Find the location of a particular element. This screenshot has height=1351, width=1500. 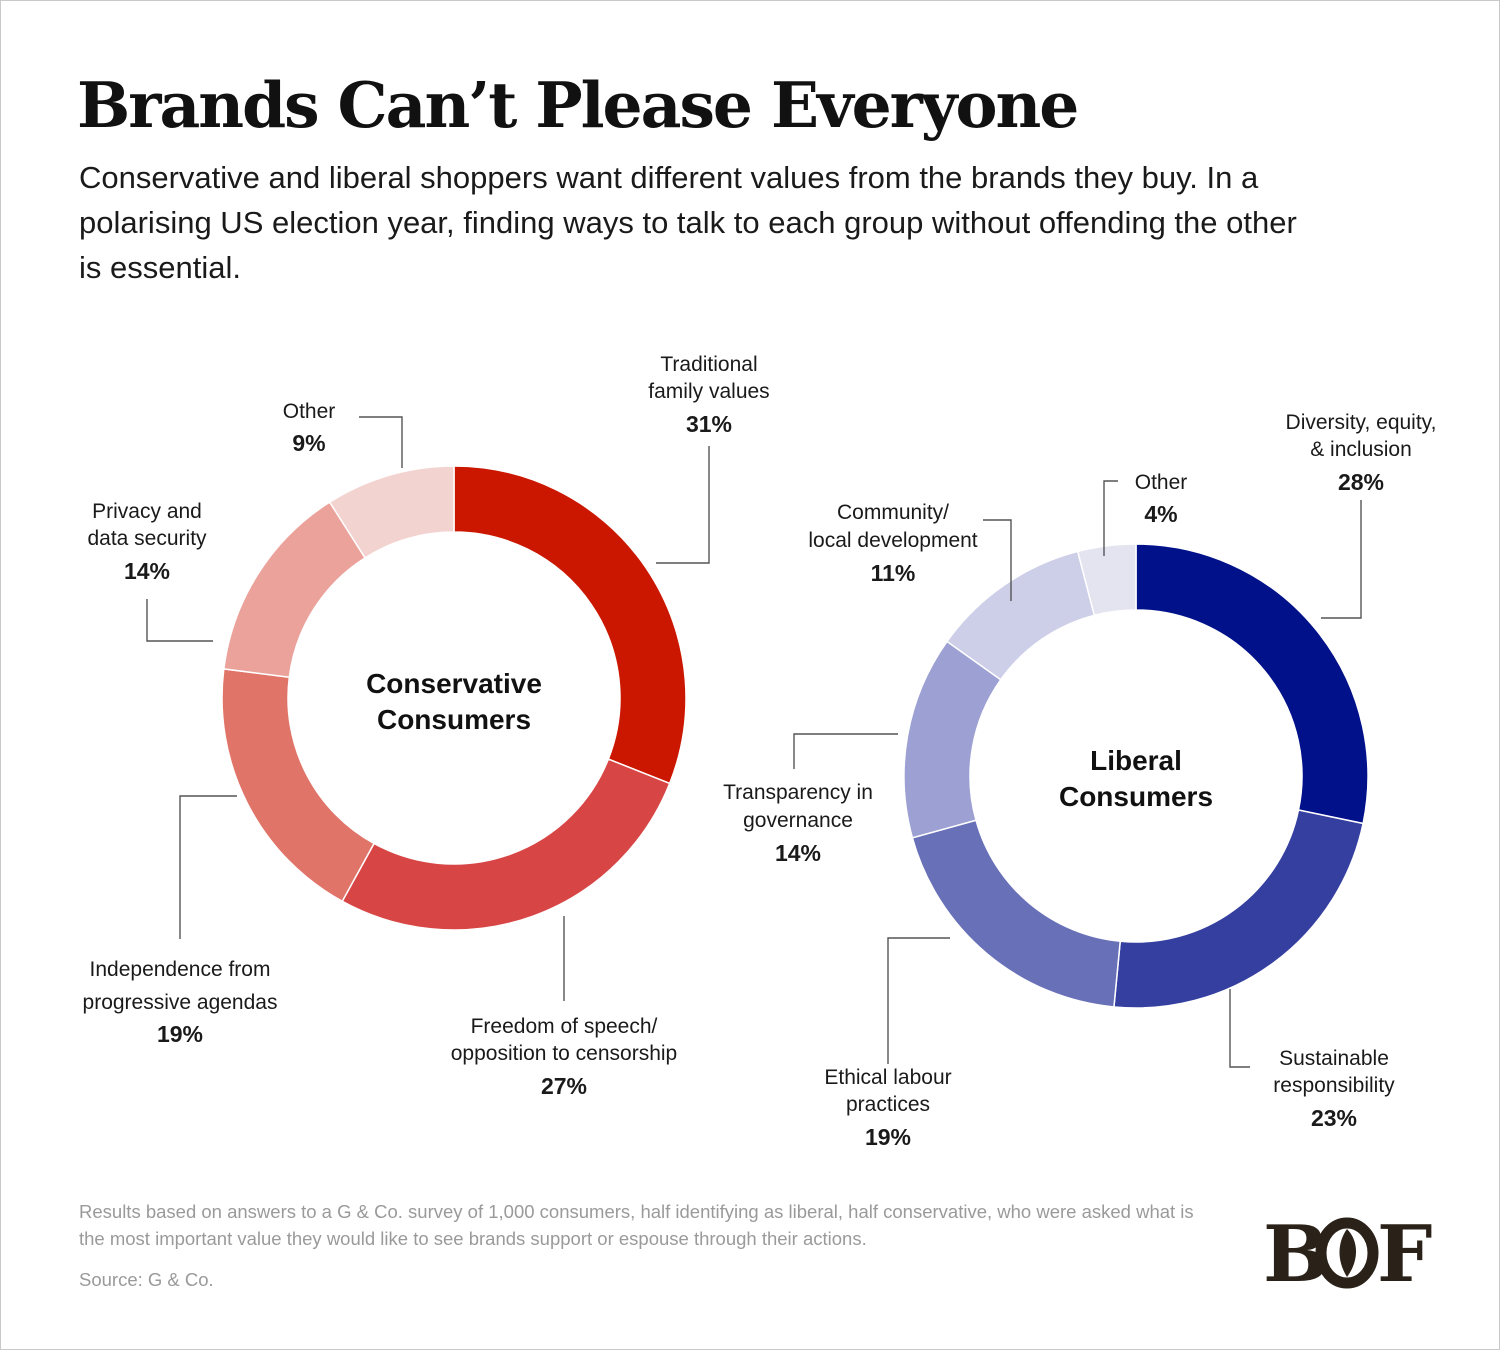

slice-label: Ethical labour is located at coordinates (887, 1077).